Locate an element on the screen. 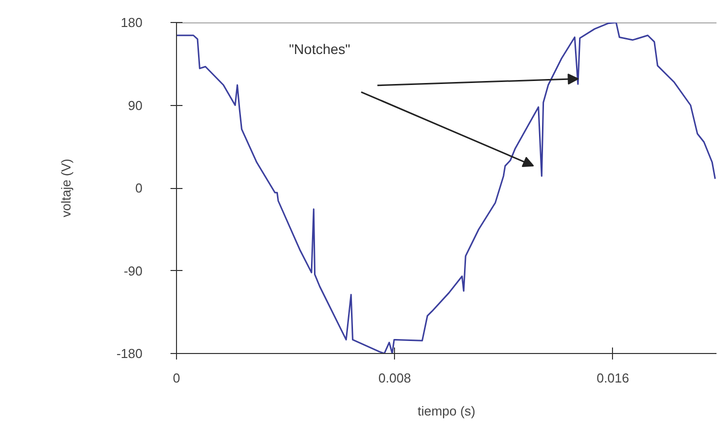 The image size is (718, 440). y-tick-label: -180 is located at coordinates (129, 353).